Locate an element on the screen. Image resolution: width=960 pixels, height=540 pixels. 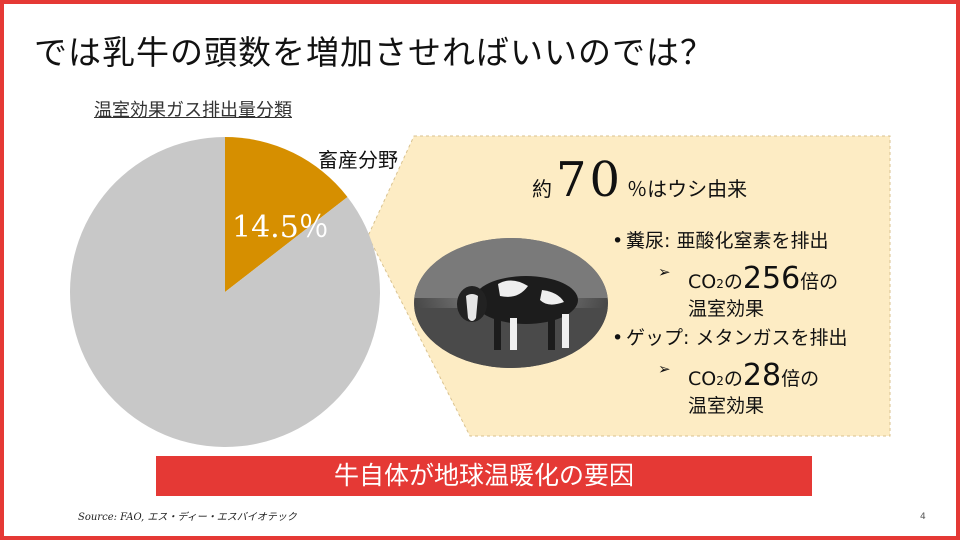
conclusion-banner: 牛自体が地球温暖化の要因 is located at coordinates (484, 476).